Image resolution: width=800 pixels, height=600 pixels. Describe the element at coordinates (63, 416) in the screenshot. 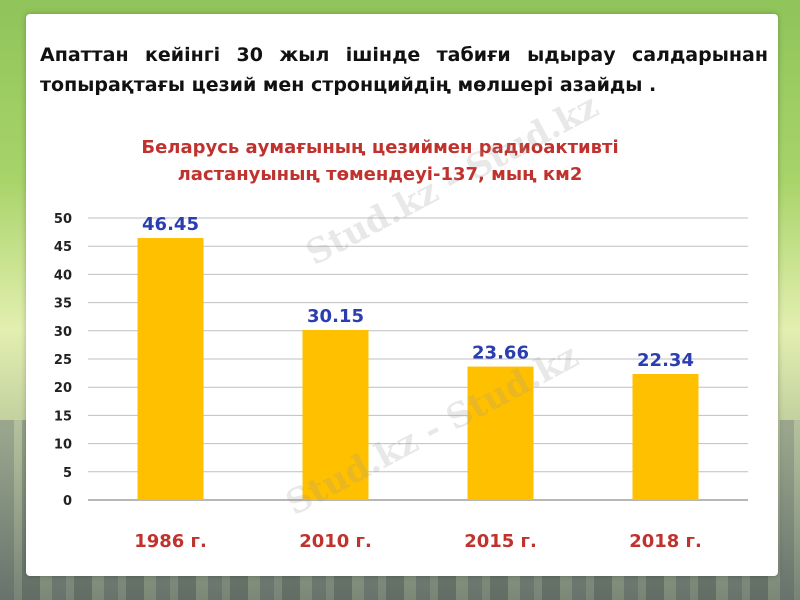

I see `y-tick-label: 15` at that location.